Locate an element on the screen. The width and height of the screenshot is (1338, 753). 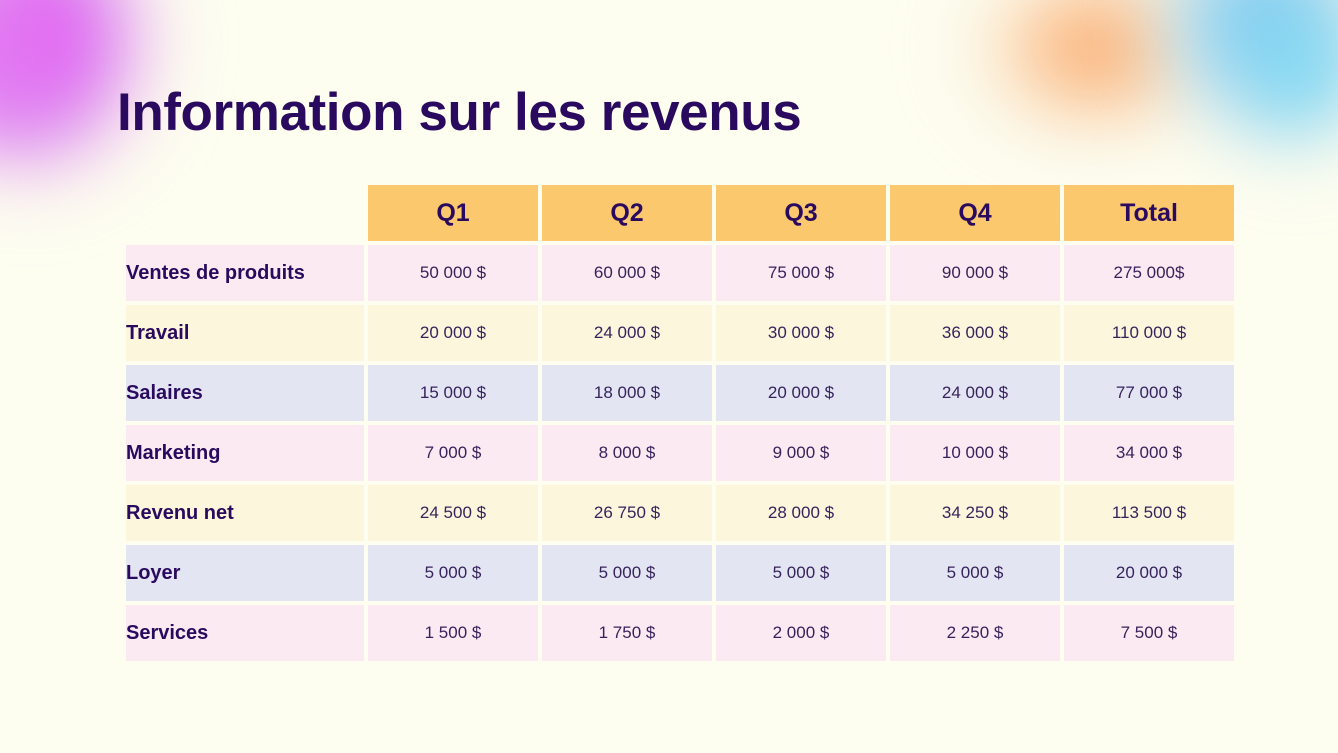
cell-ventes-de-produits-total: 275 000$ is located at coordinates (1149, 273).